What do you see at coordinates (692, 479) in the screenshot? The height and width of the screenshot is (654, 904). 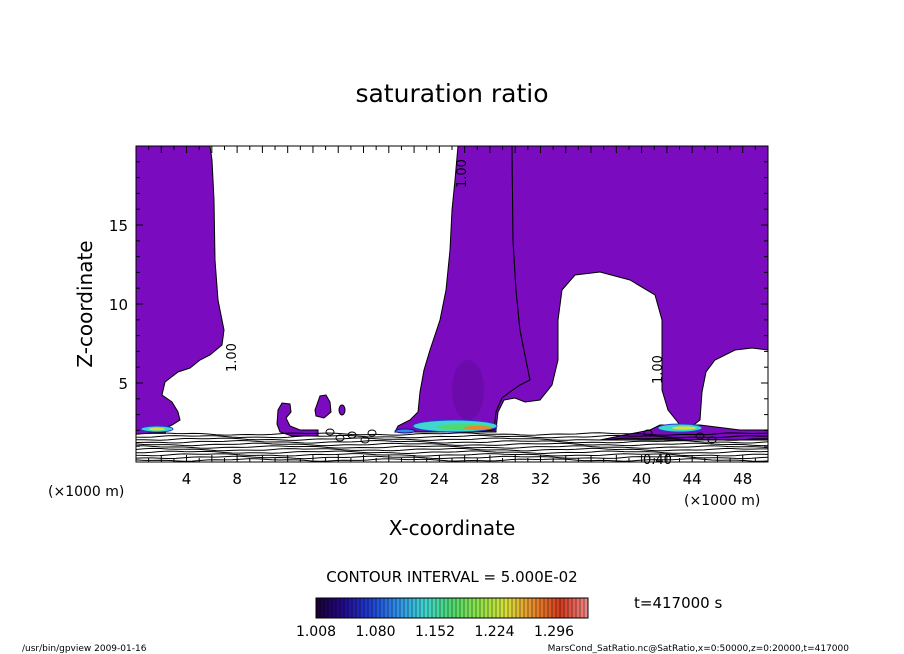 I see `x-tick-label: 44` at bounding box center [692, 479].